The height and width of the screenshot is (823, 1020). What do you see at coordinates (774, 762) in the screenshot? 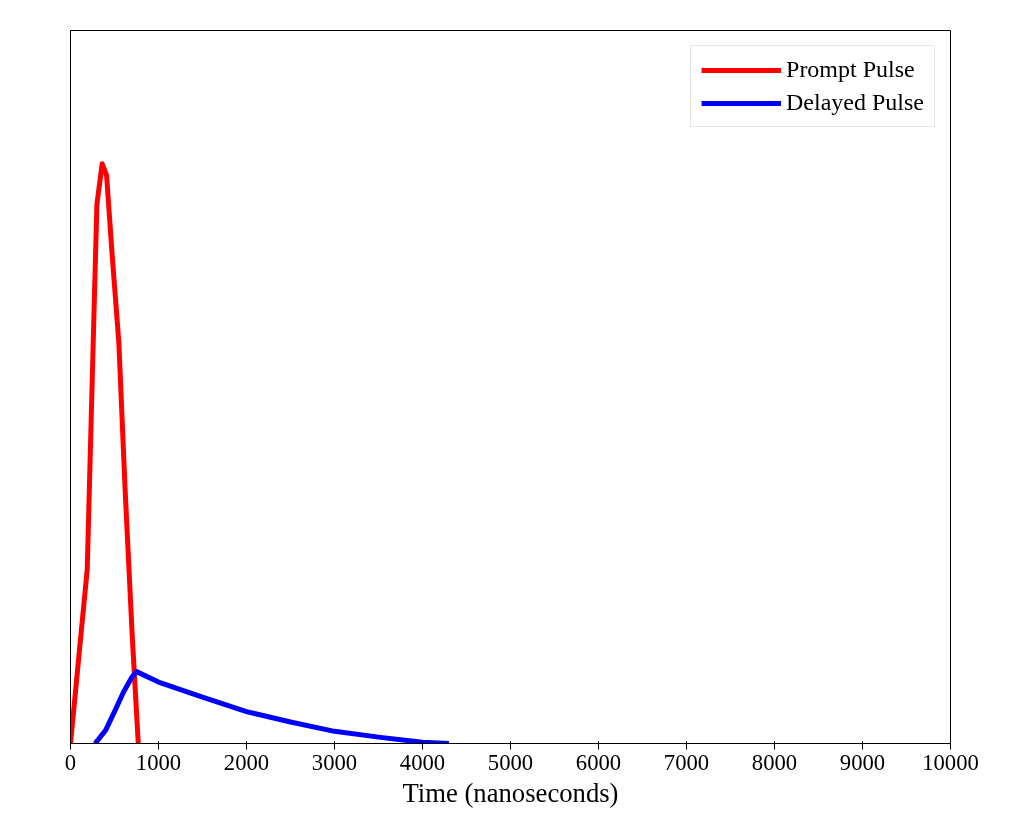
I see `x-tick-label: 8000` at bounding box center [774, 762].